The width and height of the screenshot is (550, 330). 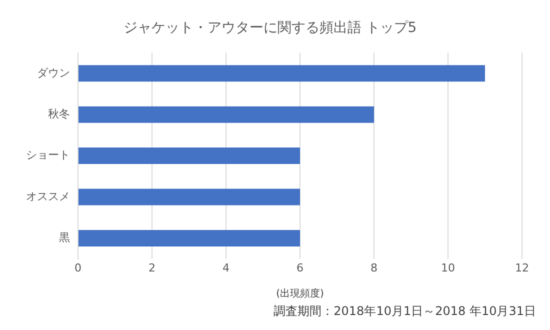 What do you see at coordinates (78, 267) in the screenshot?
I see `x-tick-label: 0` at bounding box center [78, 267].